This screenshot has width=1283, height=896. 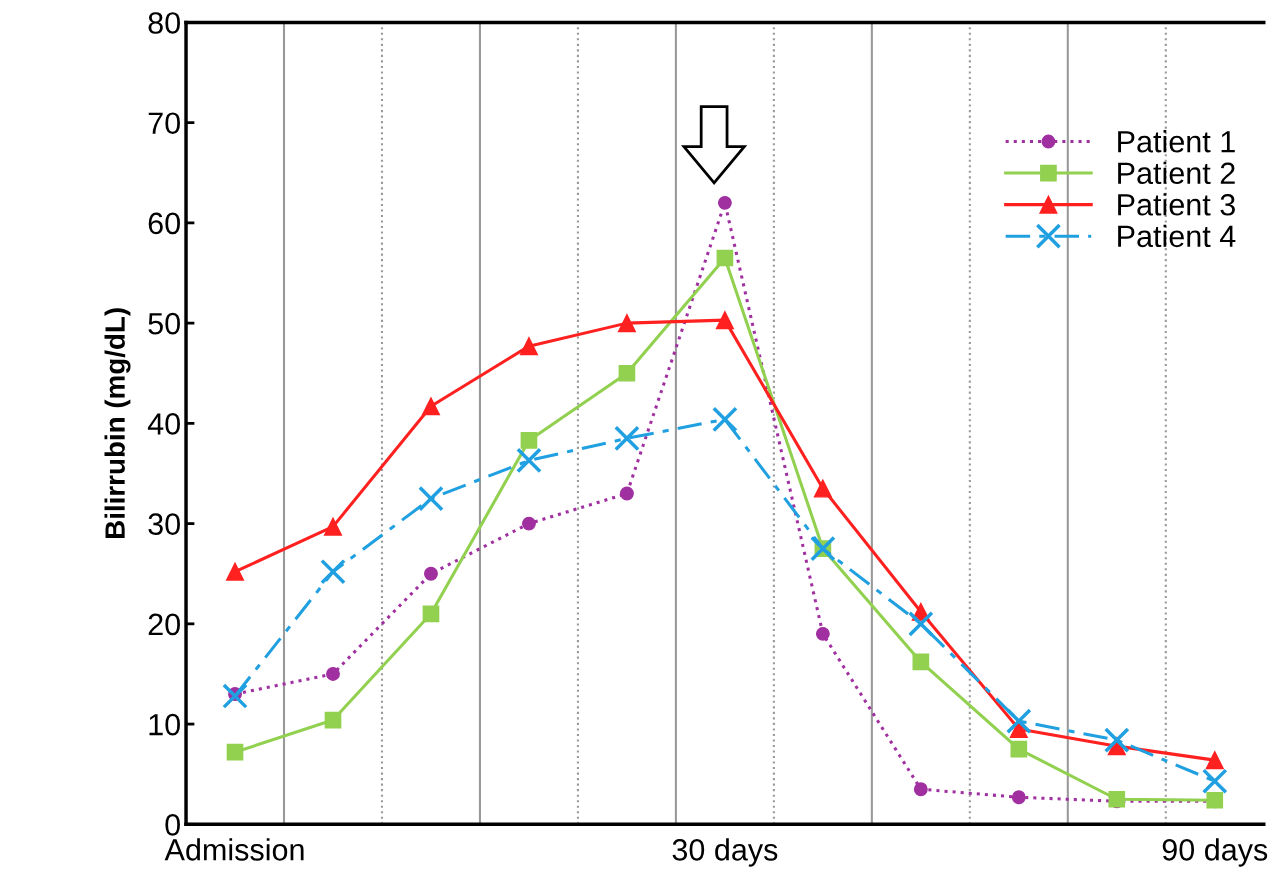 I want to click on y-tick-label: 50, so click(x=164, y=323).